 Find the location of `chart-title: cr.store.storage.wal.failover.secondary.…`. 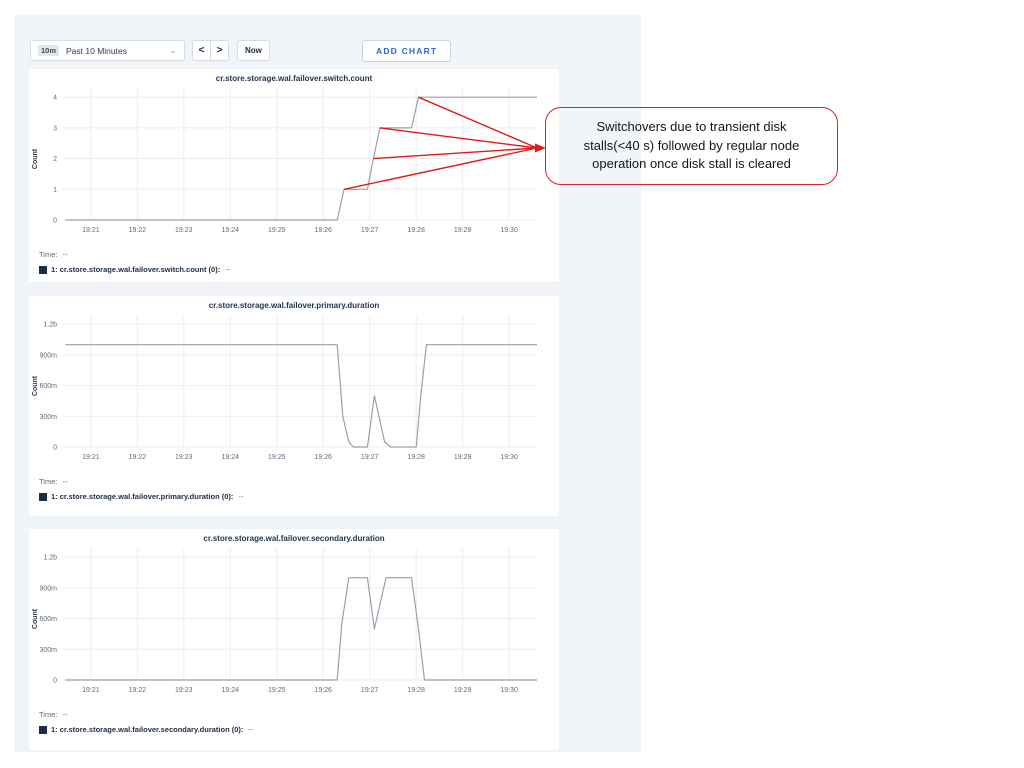

chart-title: cr.store.storage.wal.failover.secondary.… is located at coordinates (294, 538).